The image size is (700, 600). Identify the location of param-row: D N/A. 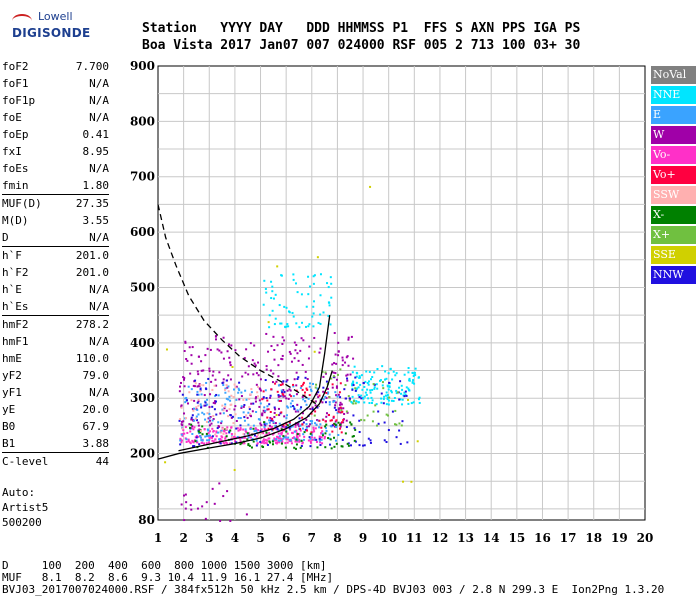
(55, 237).